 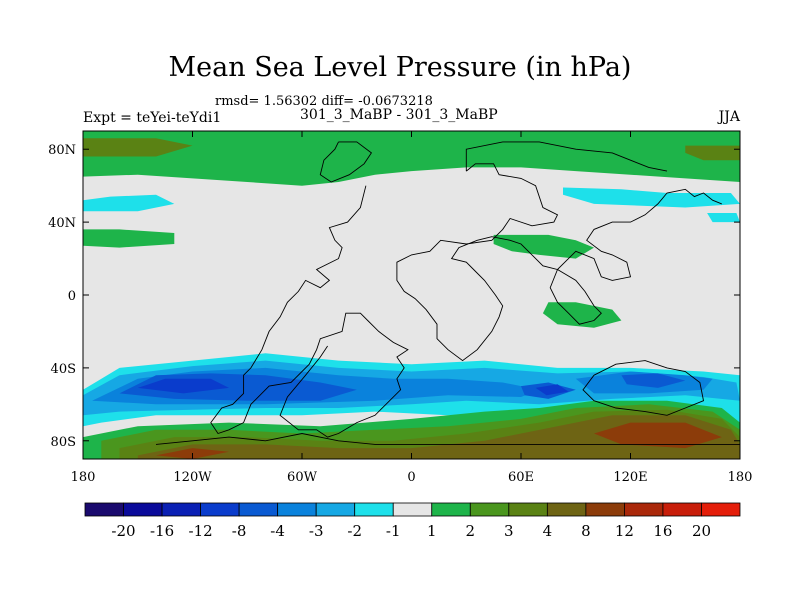 What do you see at coordinates (346, 162) in the screenshot?
I see `coast-greenland` at bounding box center [346, 162].